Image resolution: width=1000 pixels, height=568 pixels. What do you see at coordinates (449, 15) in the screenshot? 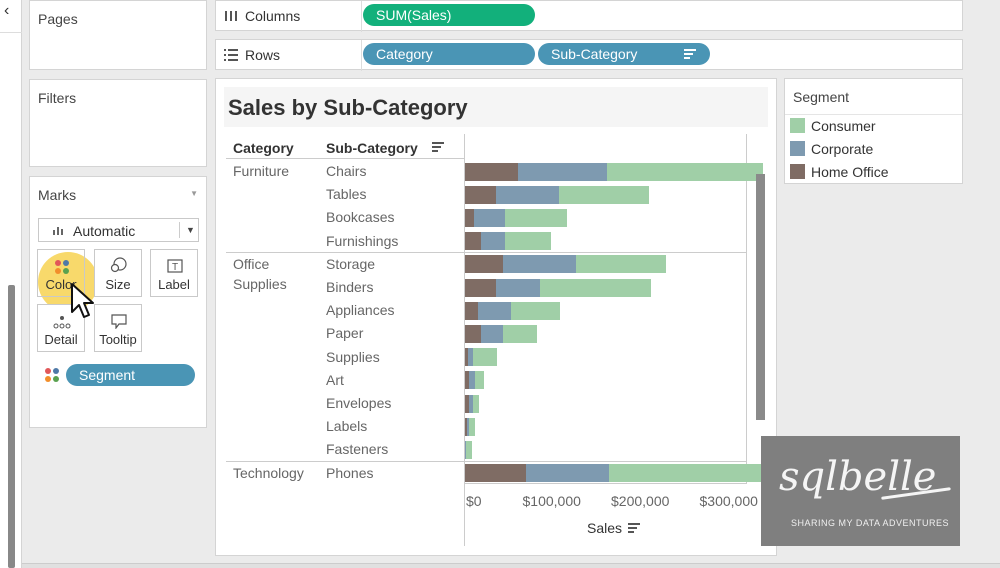
I see `sum-sales-pill: SUM(Sales)` at bounding box center [449, 15].